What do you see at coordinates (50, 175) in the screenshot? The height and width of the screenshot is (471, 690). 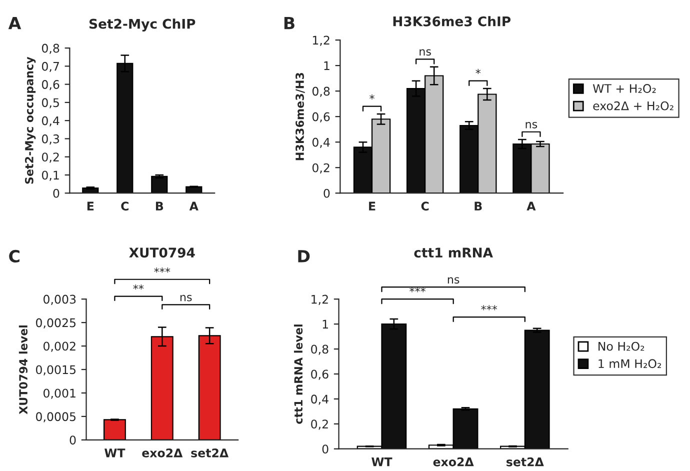 I see `y-tick-label: 0,1` at bounding box center [50, 175].